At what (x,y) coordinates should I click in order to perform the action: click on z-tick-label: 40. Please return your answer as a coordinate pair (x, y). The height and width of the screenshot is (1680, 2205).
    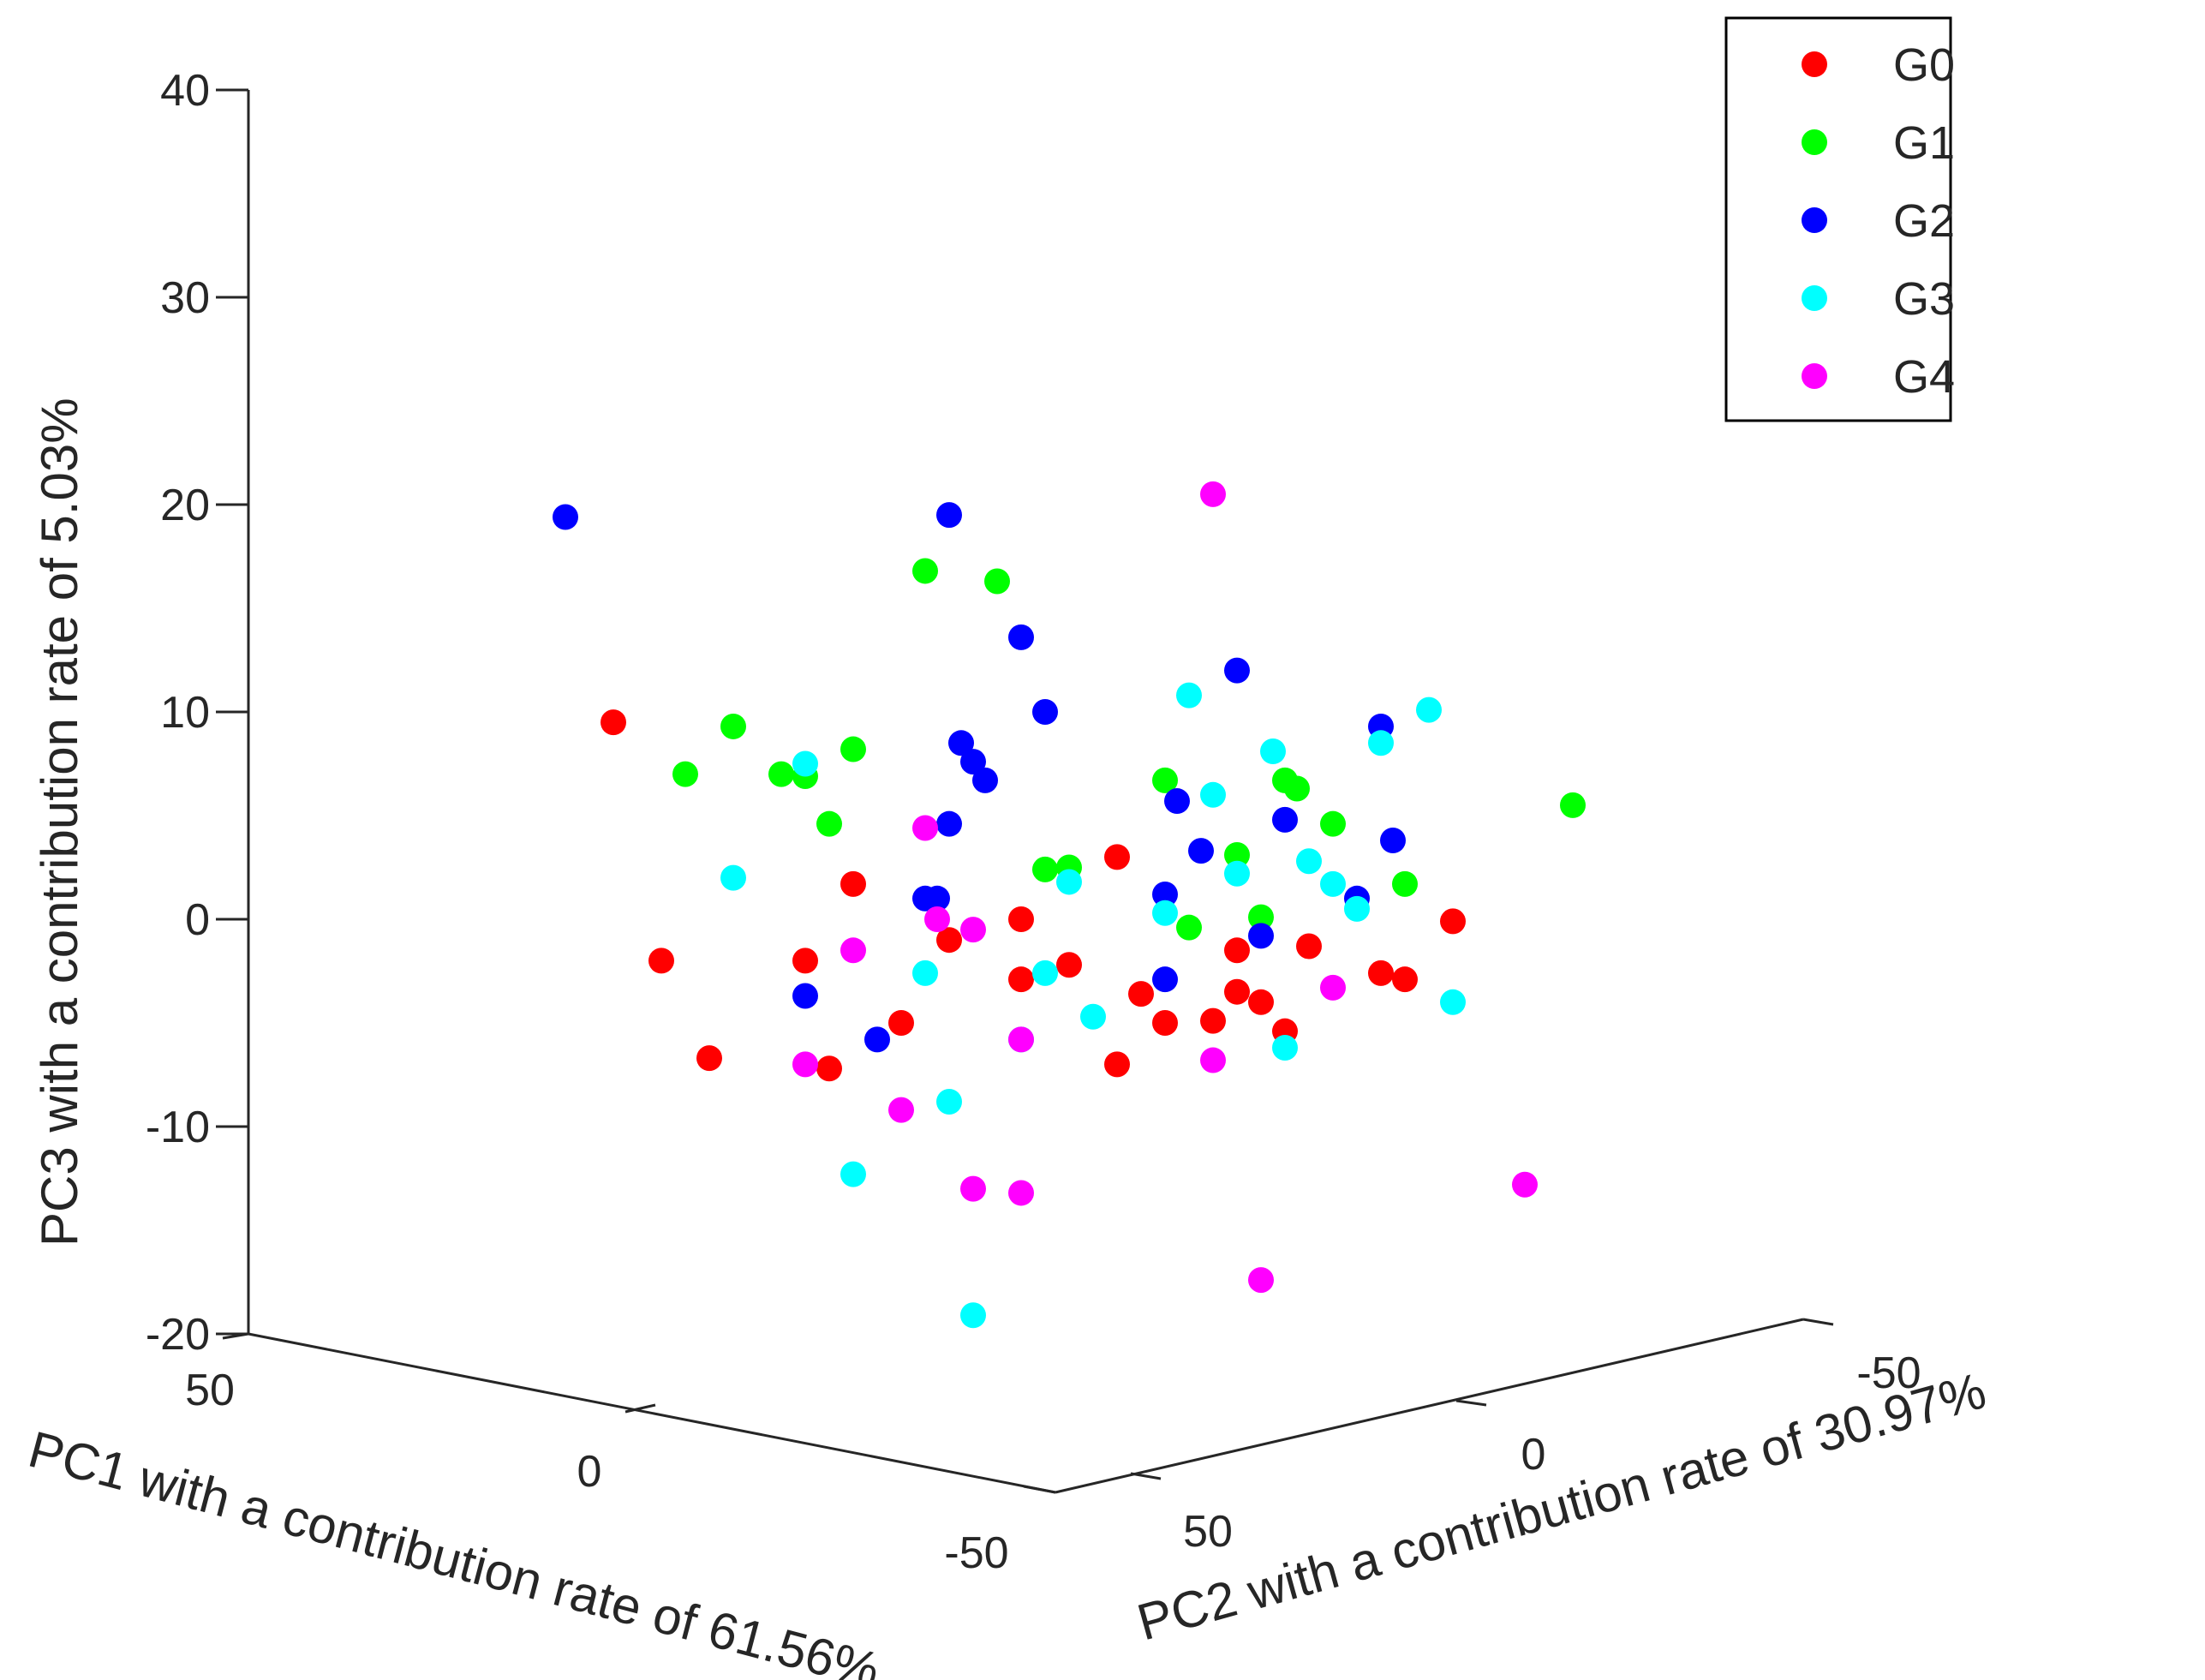
    Looking at the image, I should click on (185, 91).